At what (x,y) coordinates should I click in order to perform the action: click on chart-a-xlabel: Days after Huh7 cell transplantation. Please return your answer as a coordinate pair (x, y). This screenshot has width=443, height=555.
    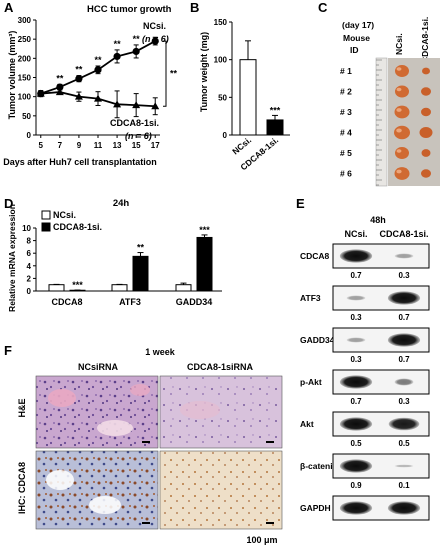
    Looking at the image, I should click on (80, 162).